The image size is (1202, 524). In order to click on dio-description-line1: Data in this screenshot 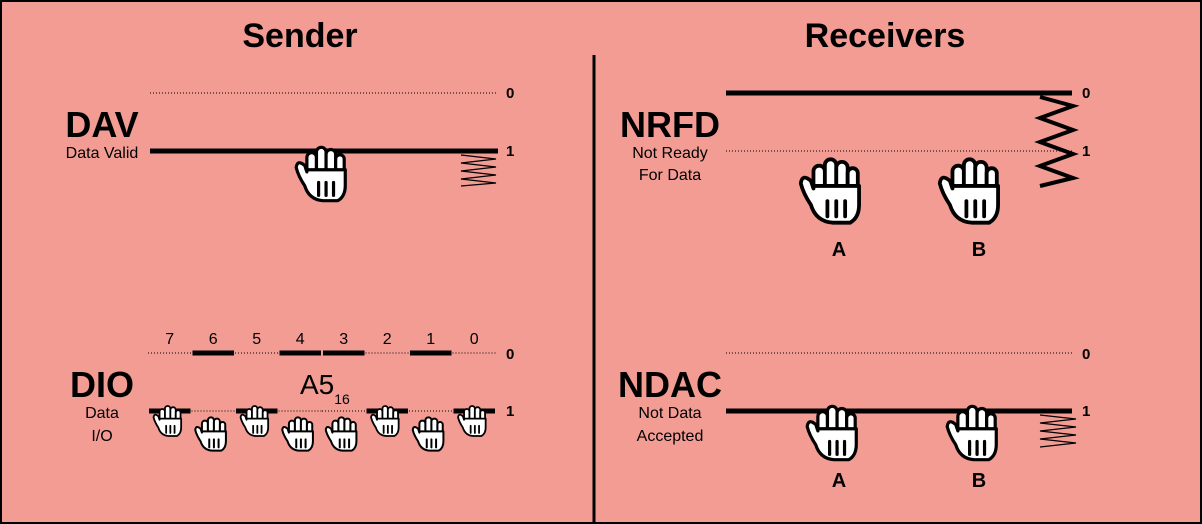, I will do `click(102, 413)`.